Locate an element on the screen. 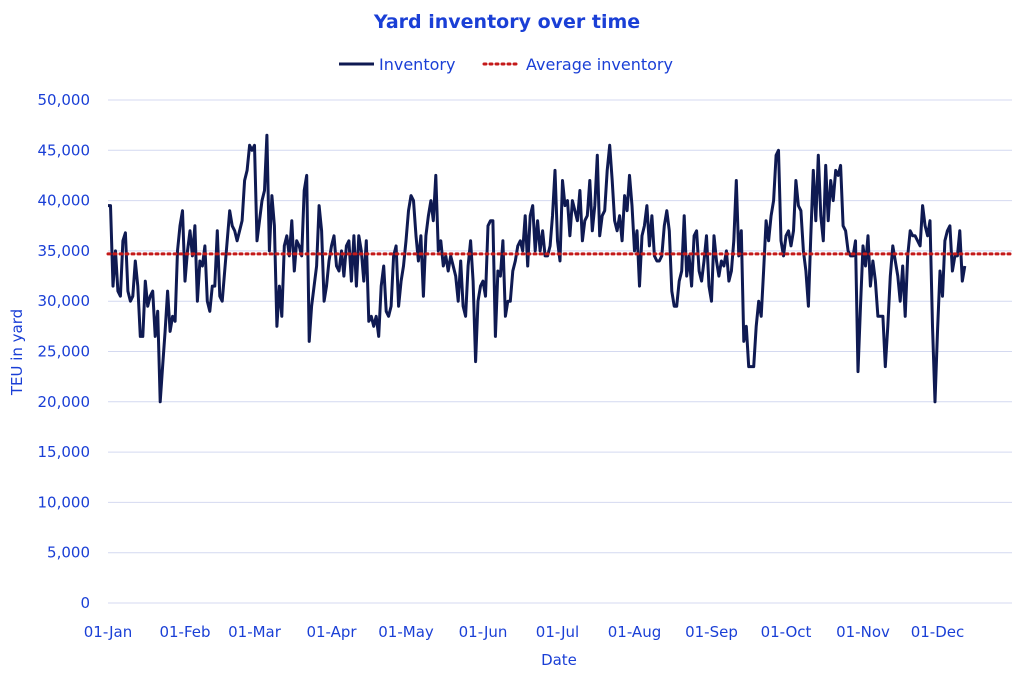  y-tick-label: 35,000 is located at coordinates (64, 251).